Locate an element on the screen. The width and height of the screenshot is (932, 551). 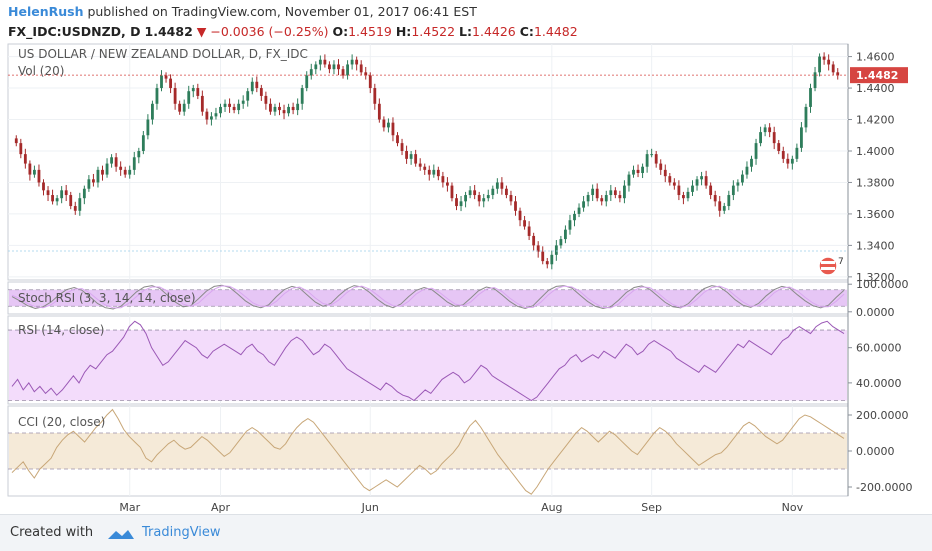
y-tick-label: 1.4200 is located at coordinates (875, 120).